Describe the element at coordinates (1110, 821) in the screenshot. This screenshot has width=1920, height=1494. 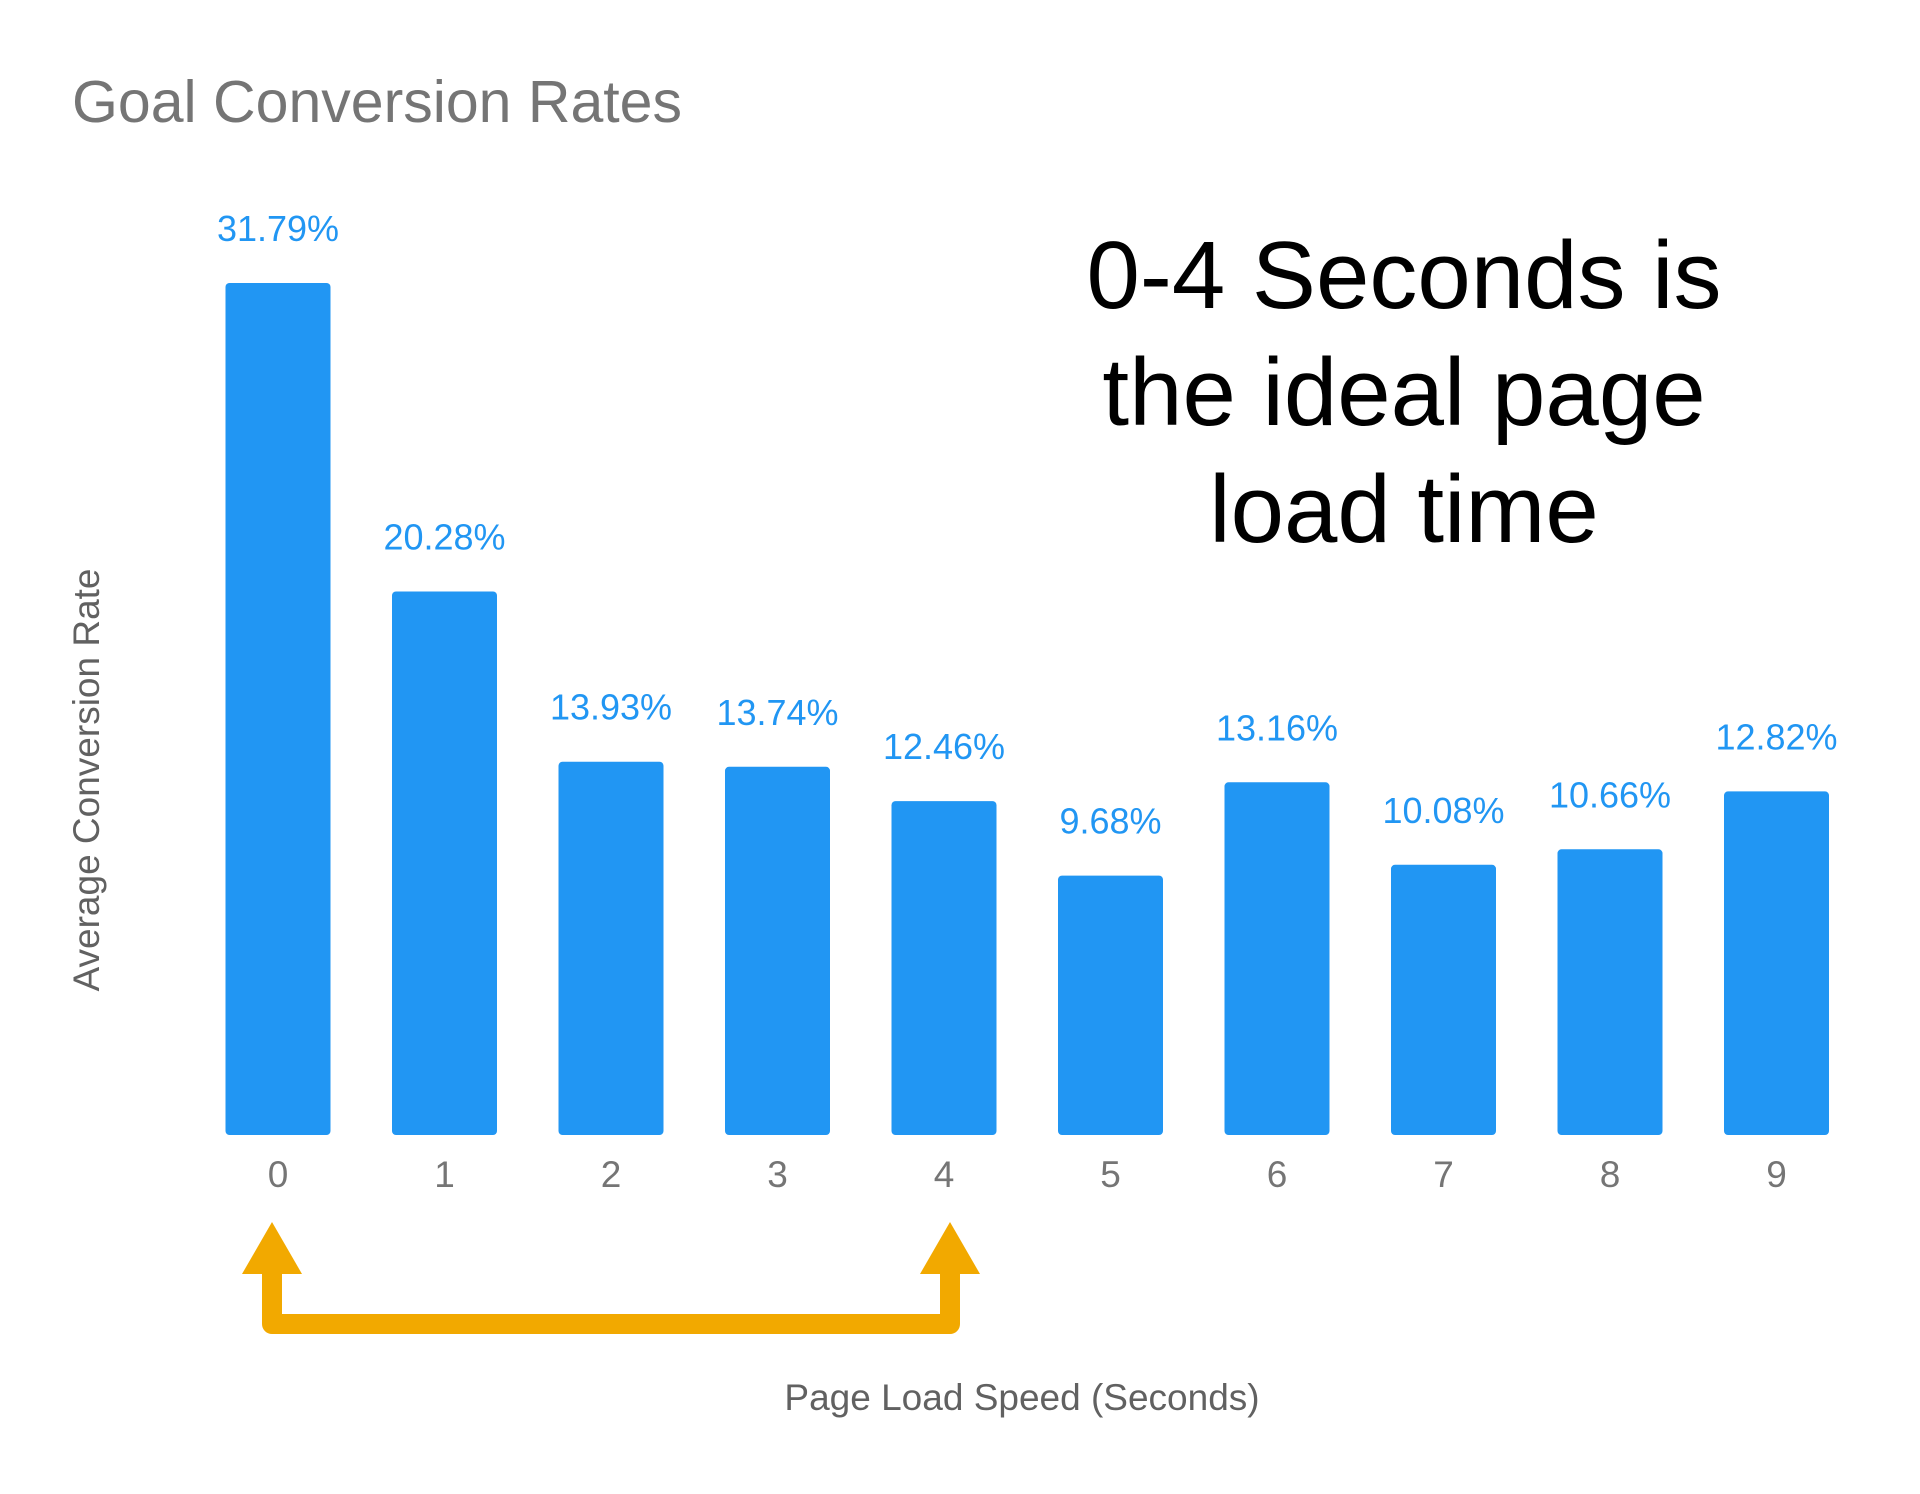
I see `data-label-5: 9.68%` at that location.